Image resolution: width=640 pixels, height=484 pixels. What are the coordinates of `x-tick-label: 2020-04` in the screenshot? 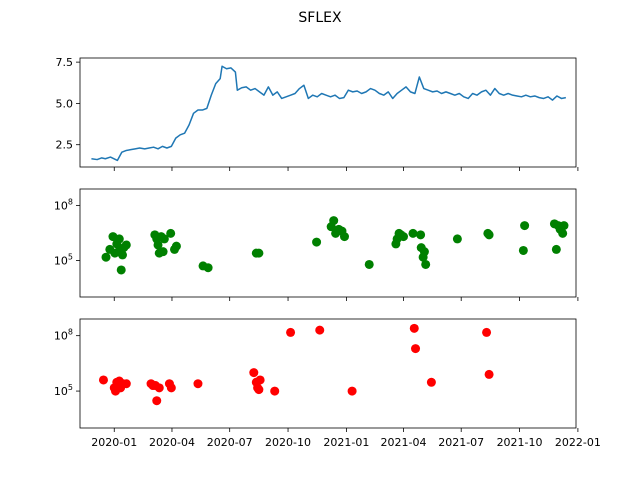 It's located at (172, 442).